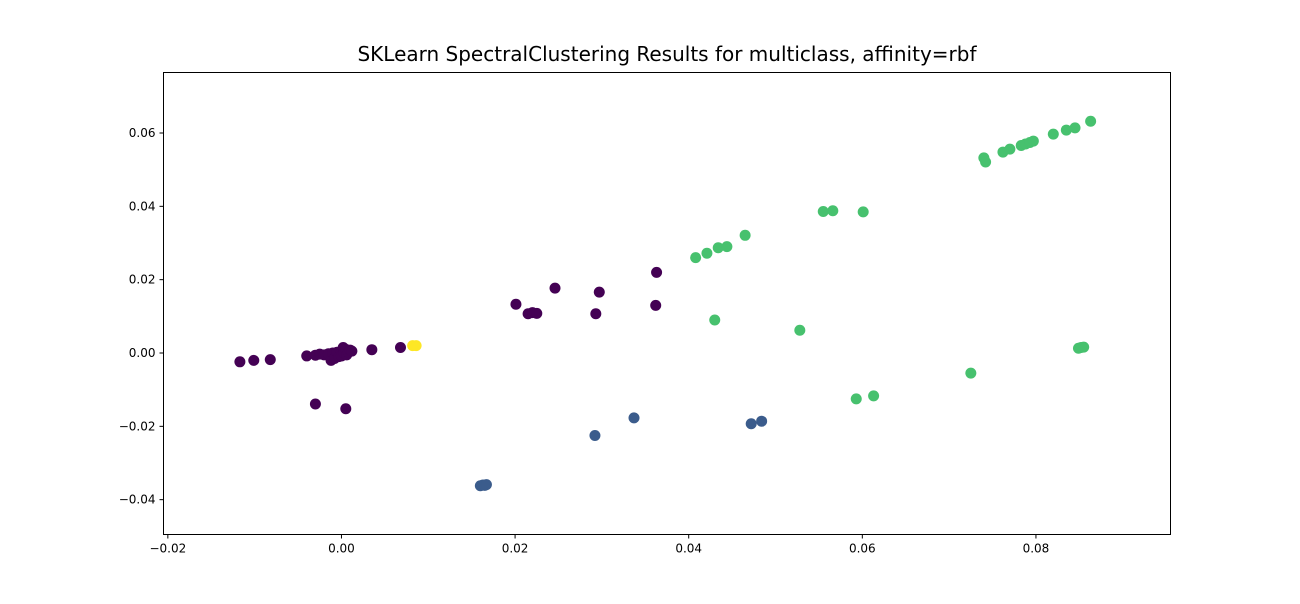  Describe the element at coordinates (141, 316) in the screenshot. I see `y-axis: −0.04 −0.02 0.00 0.02 0.04 0.06` at that location.